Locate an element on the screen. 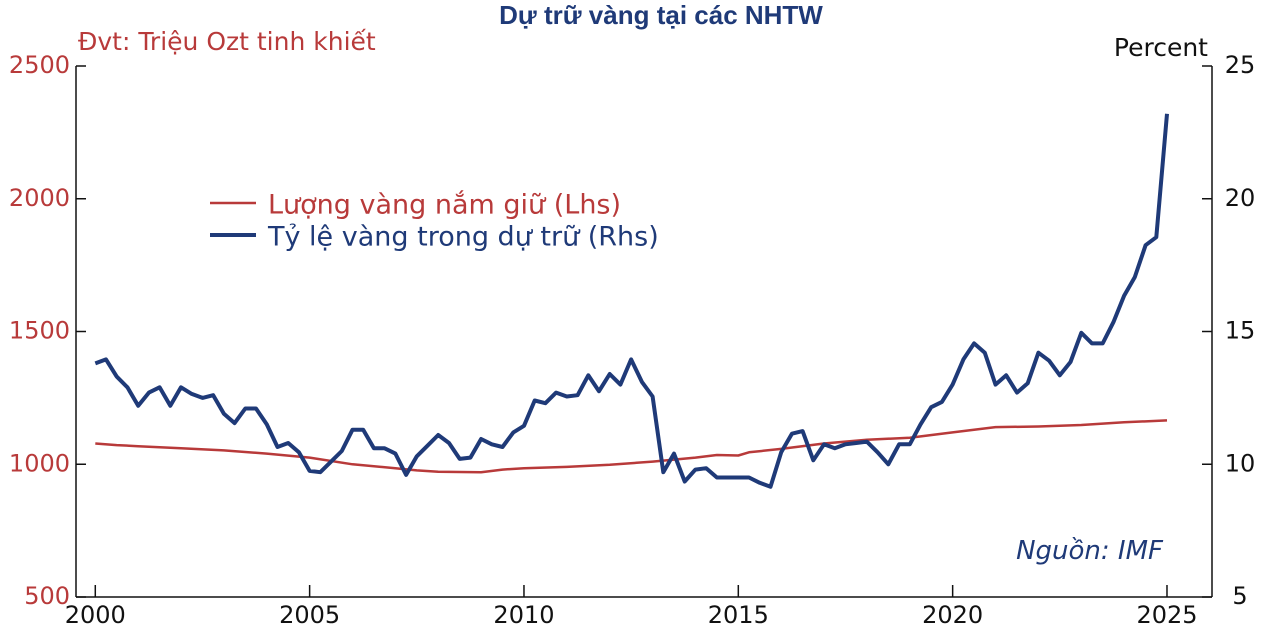 The height and width of the screenshot is (640, 1266). legend-label-rhs: Tỷ lệ vàng trong dự trữ (Rhs) is located at coordinates (463, 237).